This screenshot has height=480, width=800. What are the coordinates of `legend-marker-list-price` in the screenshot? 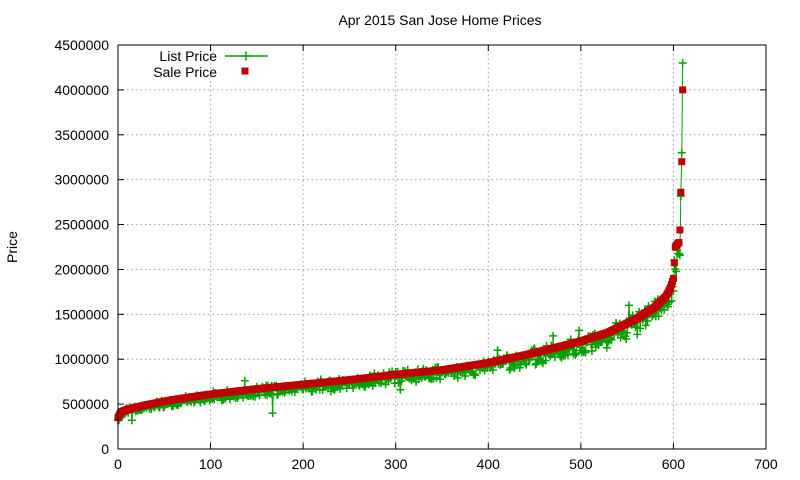 It's located at (246, 56).